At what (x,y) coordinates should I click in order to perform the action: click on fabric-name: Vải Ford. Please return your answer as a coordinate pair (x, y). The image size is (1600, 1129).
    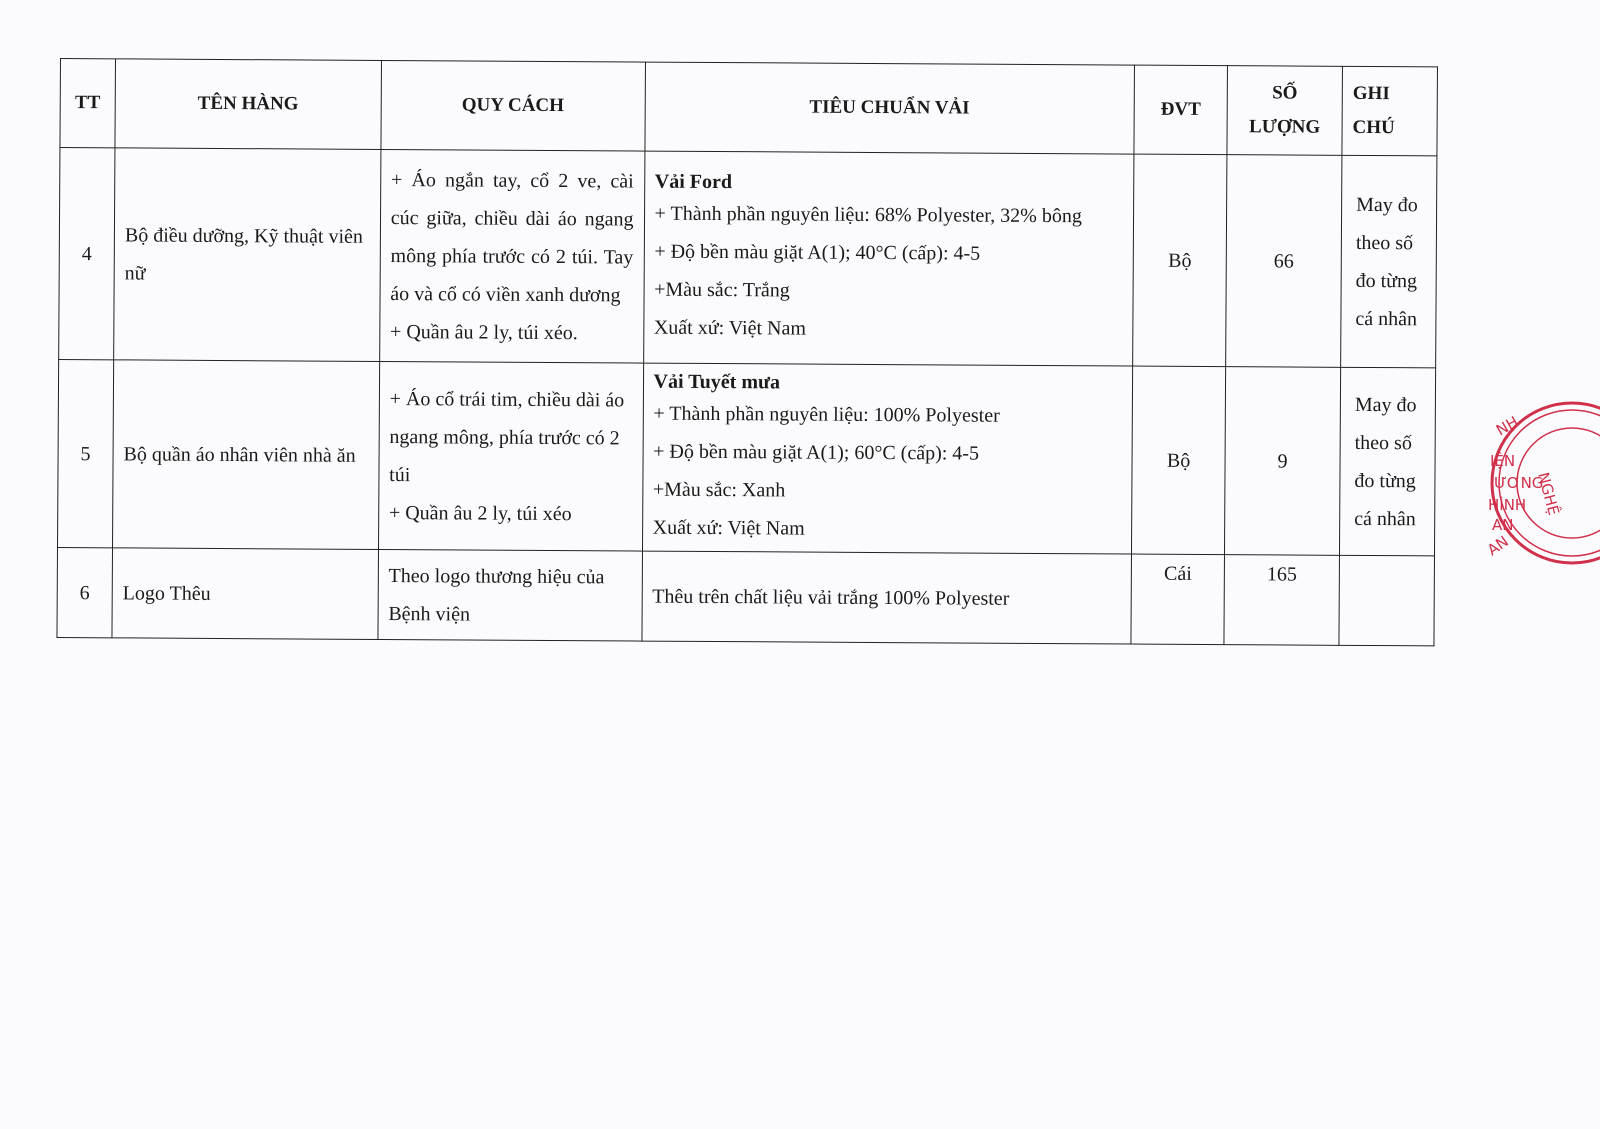
    Looking at the image, I should click on (693, 181).